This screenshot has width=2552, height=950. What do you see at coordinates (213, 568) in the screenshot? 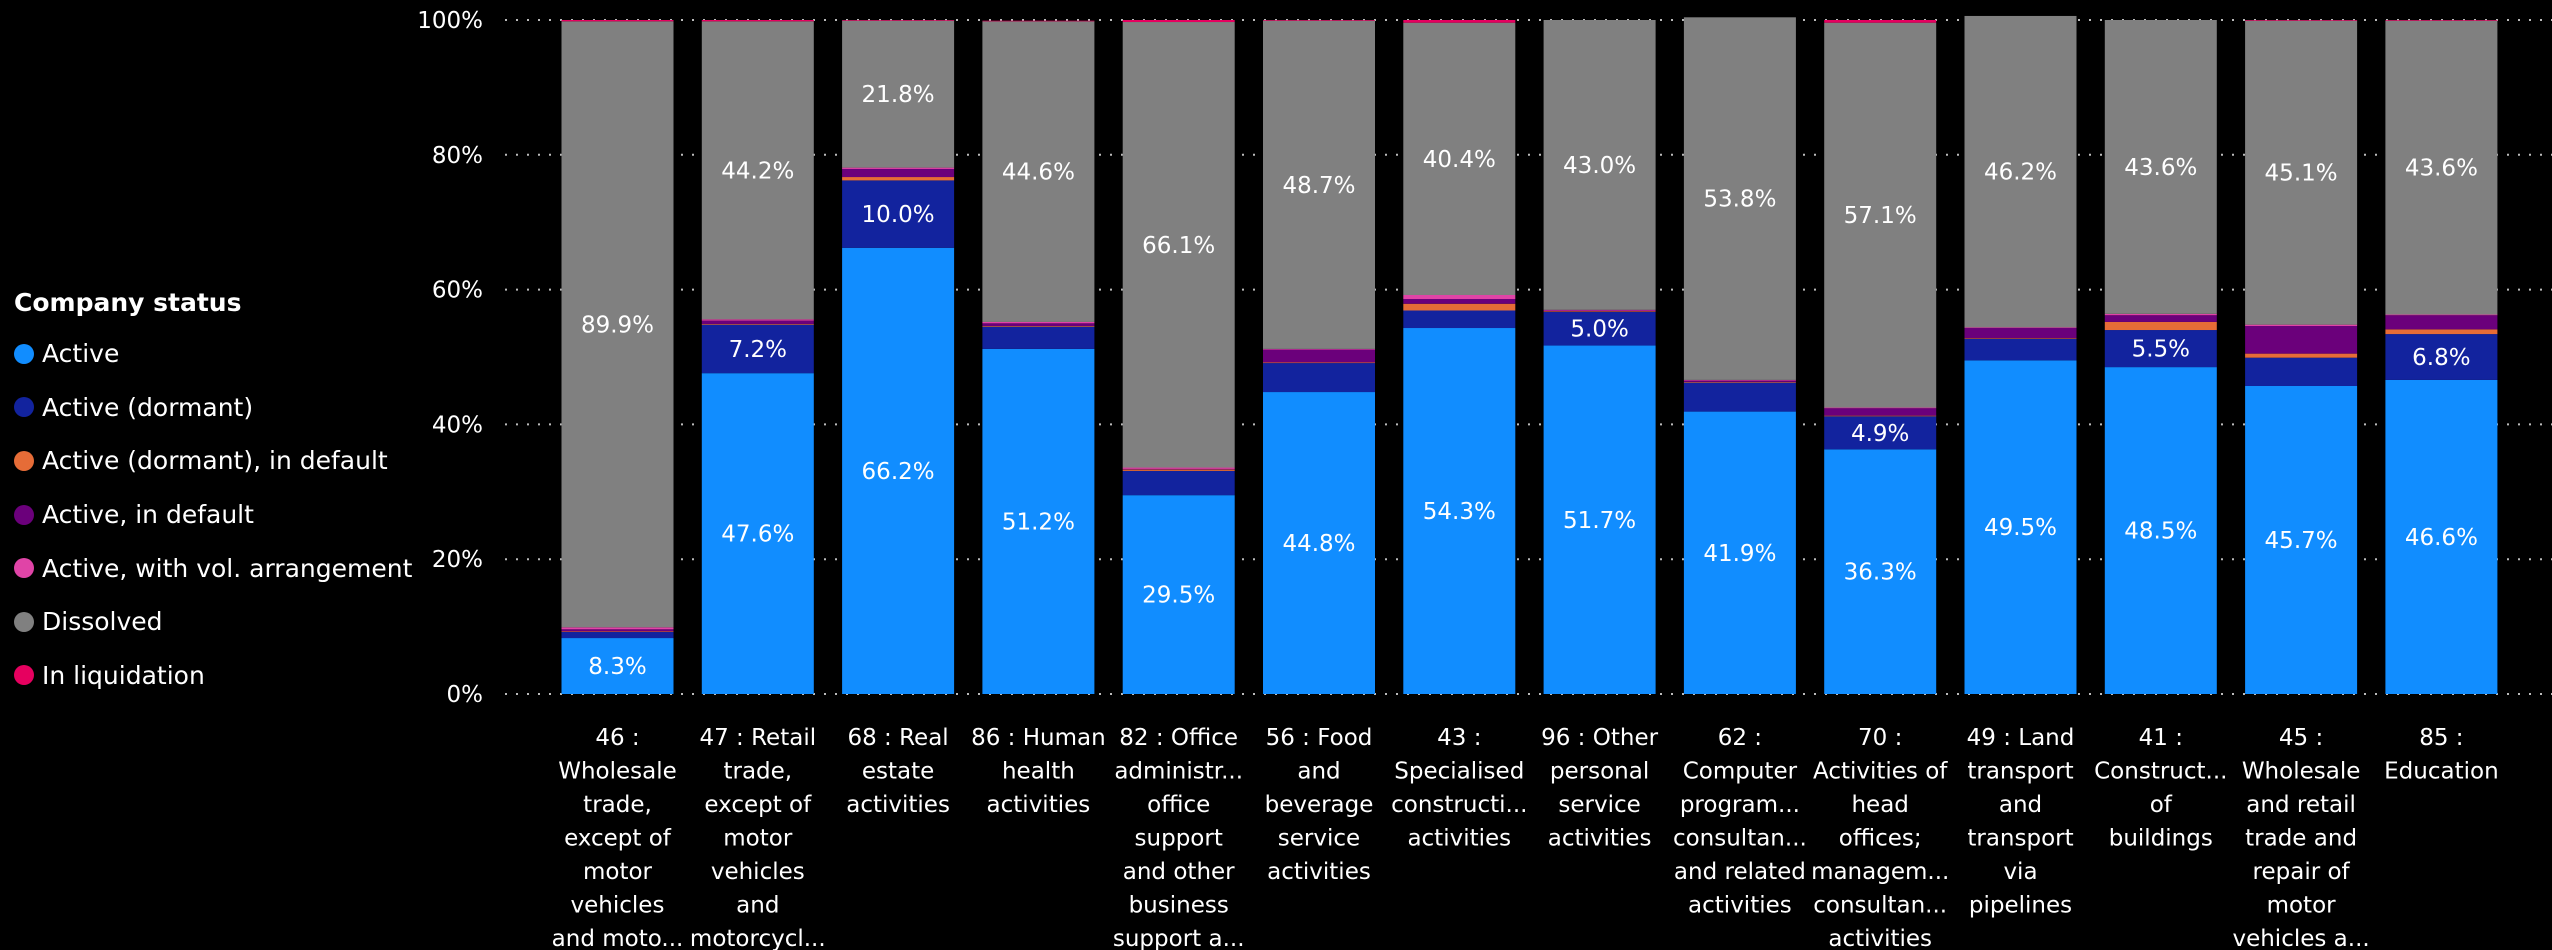
I see `legend-item-active-with-vol-arrangement: Active, with vol. arrangement` at bounding box center [213, 568].